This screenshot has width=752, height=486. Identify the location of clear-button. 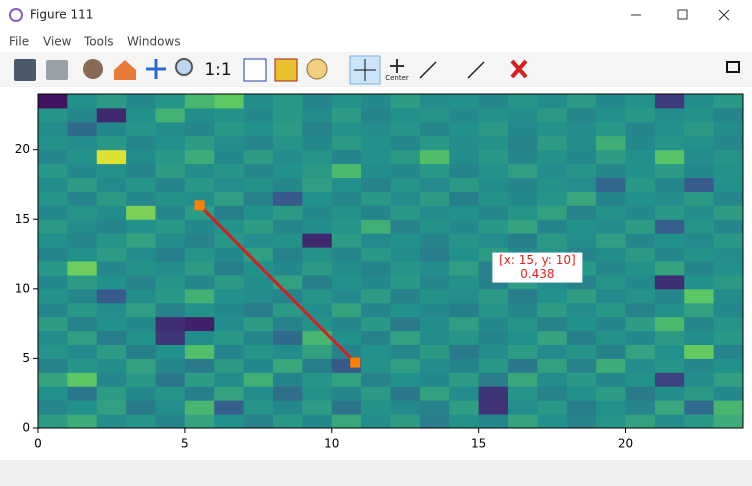
(519, 69).